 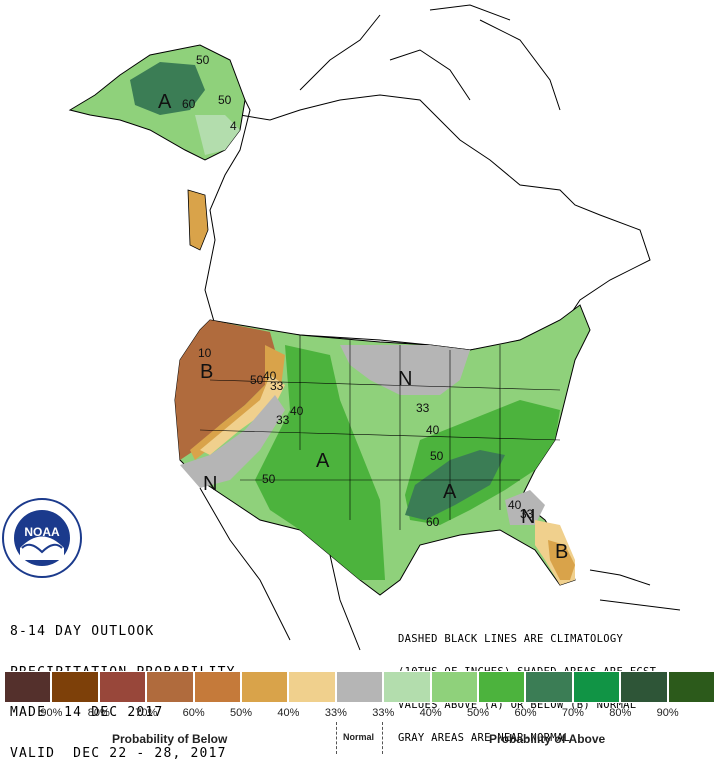 I want to click on state-lines, so click(x=380, y=432).